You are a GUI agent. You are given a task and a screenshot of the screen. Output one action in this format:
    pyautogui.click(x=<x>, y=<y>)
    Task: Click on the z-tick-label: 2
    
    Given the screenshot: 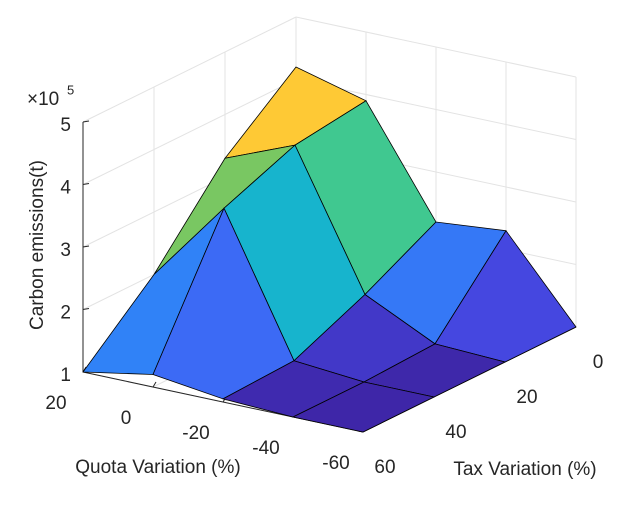 What is the action you would take?
    pyautogui.click(x=65, y=313)
    